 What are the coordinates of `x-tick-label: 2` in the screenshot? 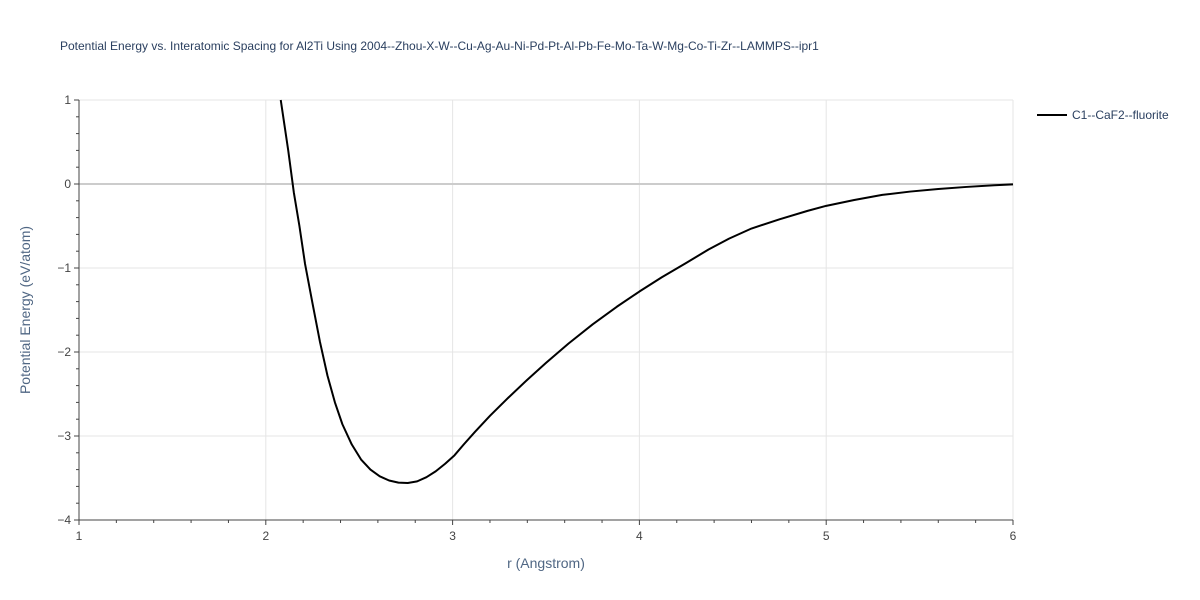 It's located at (265, 536).